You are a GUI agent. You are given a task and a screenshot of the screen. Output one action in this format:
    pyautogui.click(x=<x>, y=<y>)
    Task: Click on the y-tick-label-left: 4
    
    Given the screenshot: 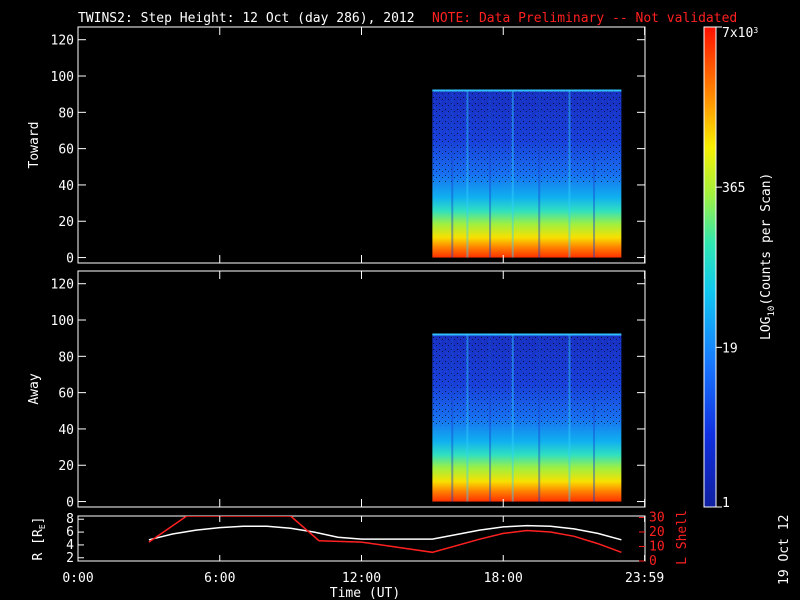 What is the action you would take?
    pyautogui.click(x=70, y=545)
    